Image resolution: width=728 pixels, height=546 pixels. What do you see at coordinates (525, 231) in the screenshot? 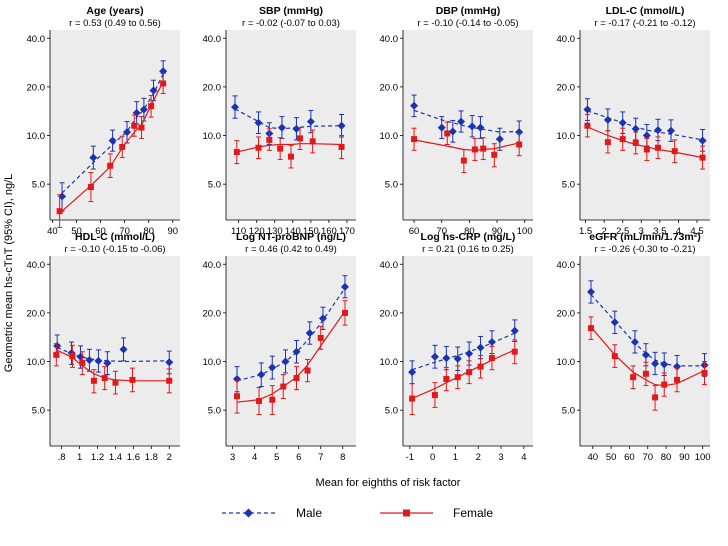
I see `x-tick-label: 100` at bounding box center [525, 231].